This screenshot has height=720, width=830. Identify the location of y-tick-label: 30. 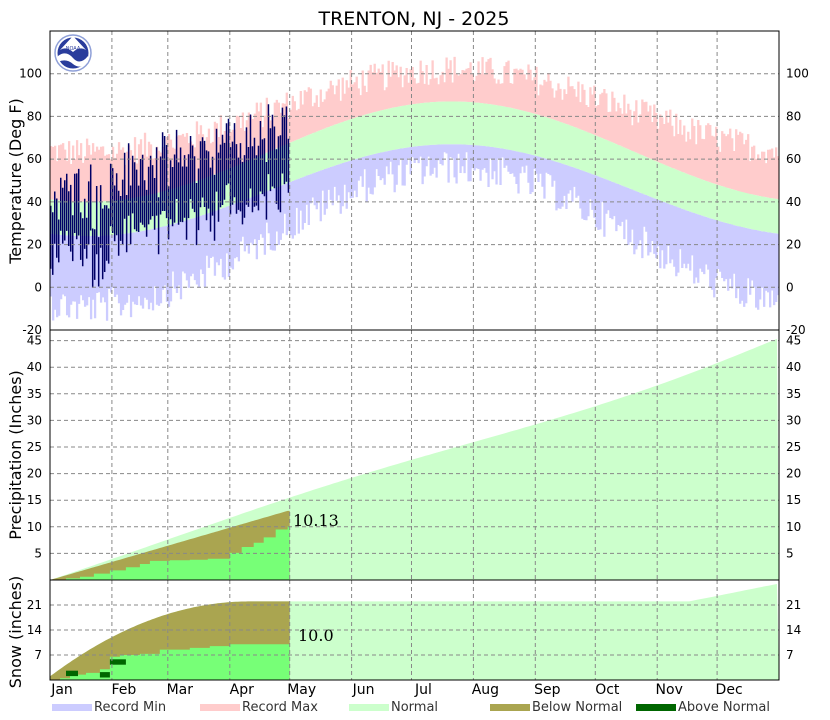
(34, 420).